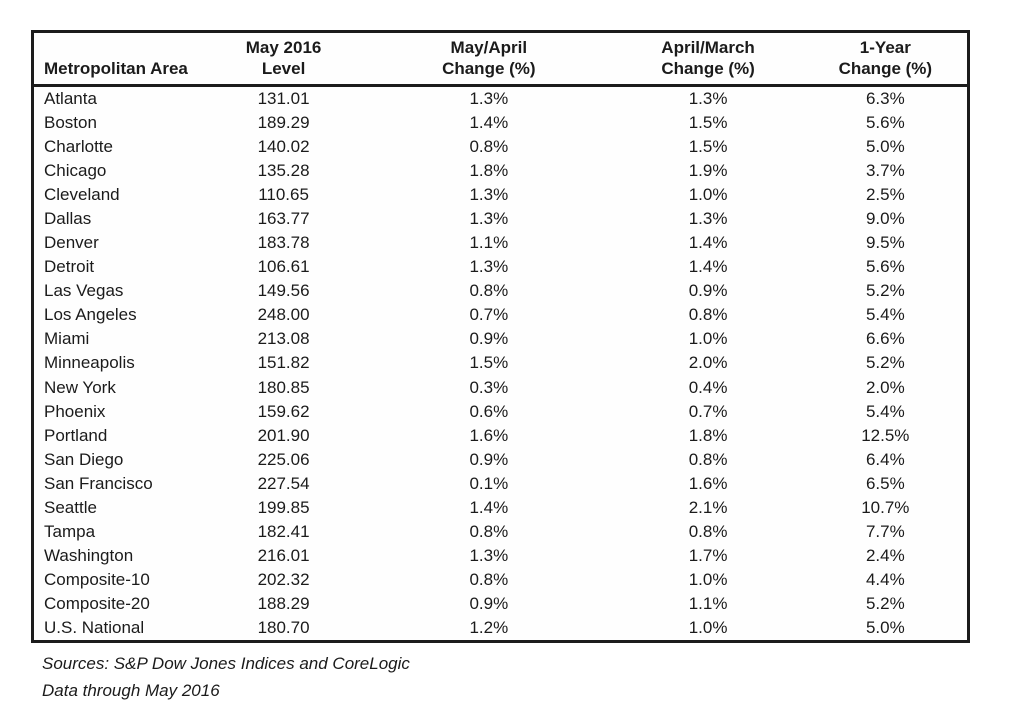  Describe the element at coordinates (885, 47) in the screenshot. I see `column-header-line1: 1-Year` at that location.